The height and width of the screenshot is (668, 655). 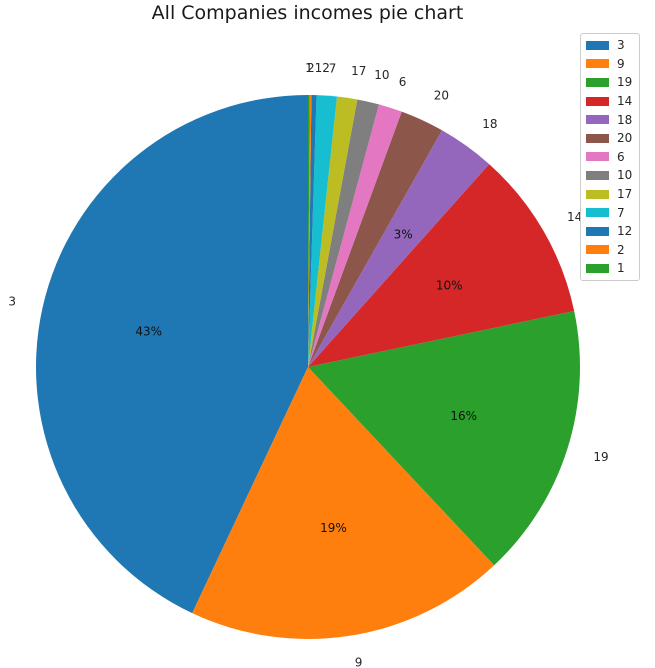 What do you see at coordinates (625, 119) in the screenshot?
I see `legend-label: 18` at bounding box center [625, 119].